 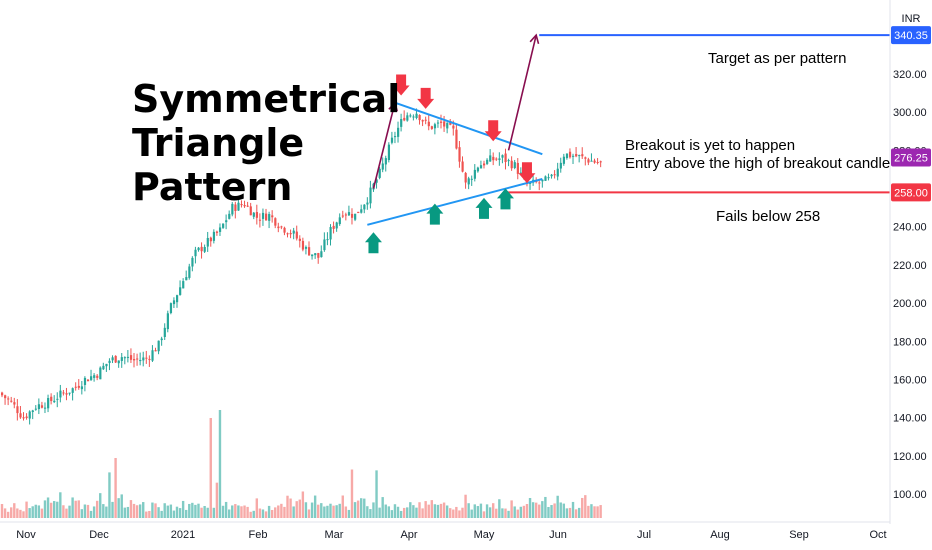 I want to click on y-tick-label: 160.00, so click(x=910, y=380).